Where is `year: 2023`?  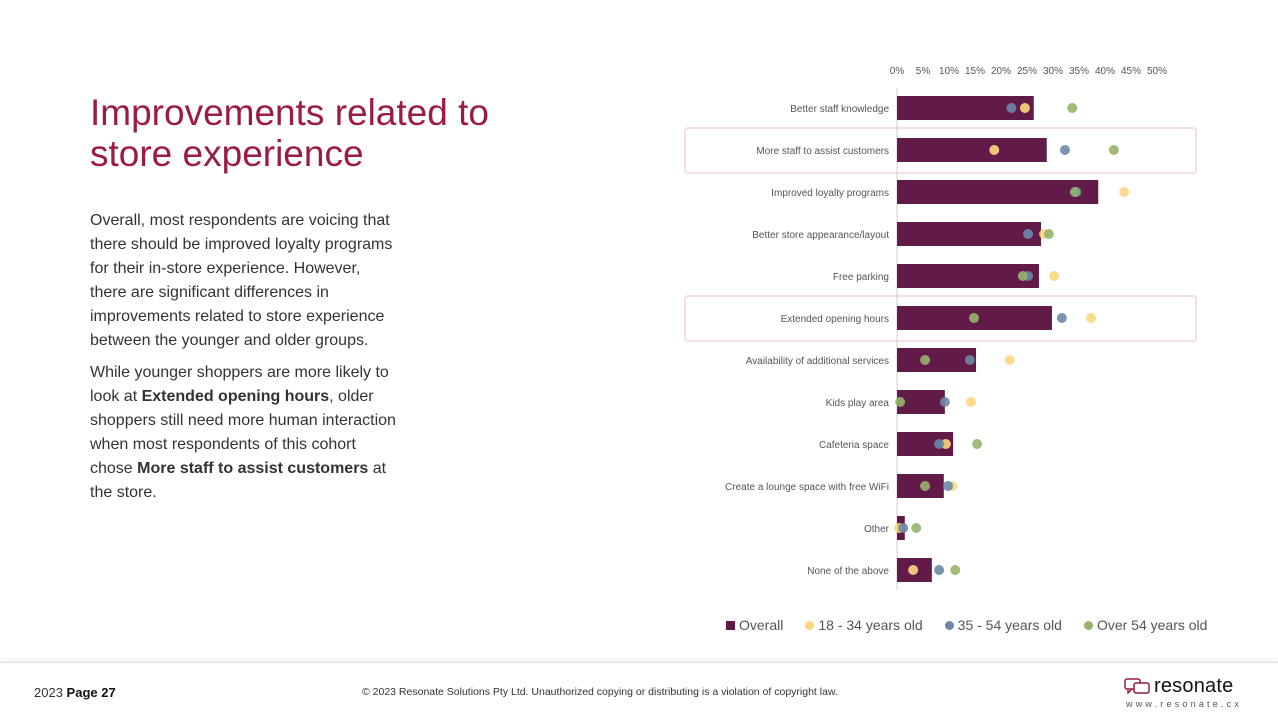
year: 2023 is located at coordinates (48, 692).